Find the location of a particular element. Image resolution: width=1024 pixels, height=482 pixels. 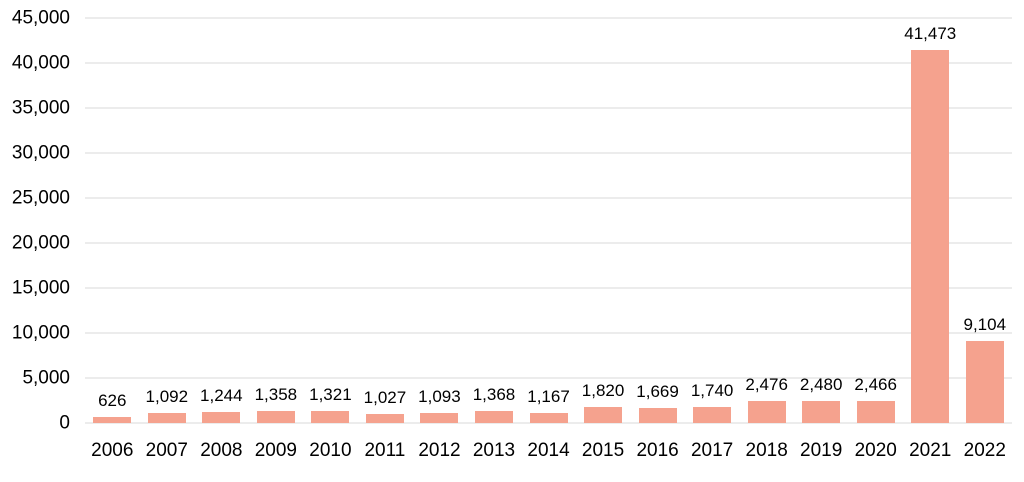

x-tick-label: 2009 is located at coordinates (275, 450).